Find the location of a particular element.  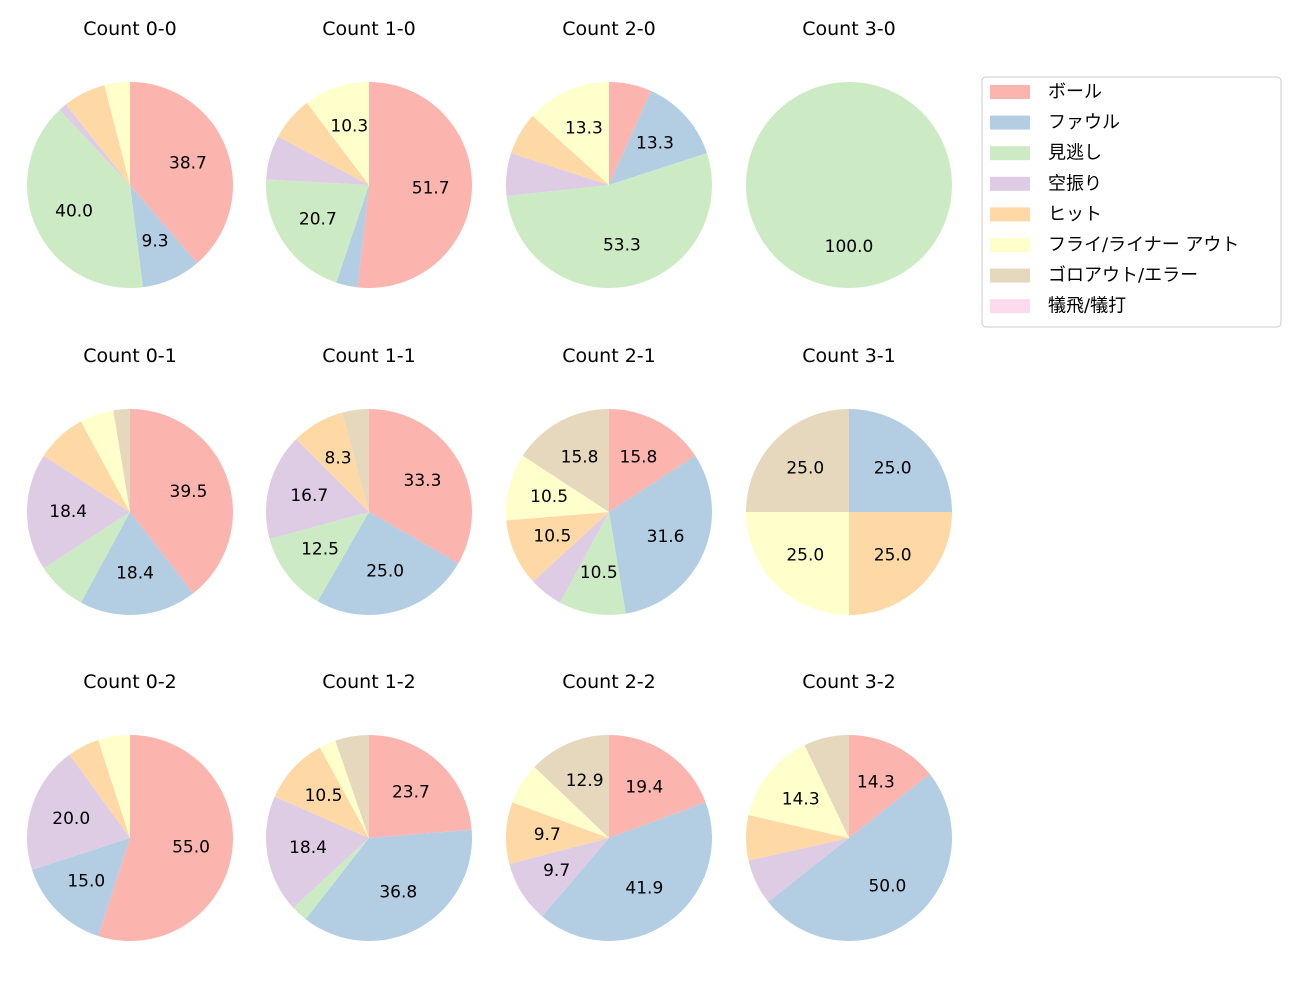

pie-title: Count 3-1 is located at coordinates (849, 356).